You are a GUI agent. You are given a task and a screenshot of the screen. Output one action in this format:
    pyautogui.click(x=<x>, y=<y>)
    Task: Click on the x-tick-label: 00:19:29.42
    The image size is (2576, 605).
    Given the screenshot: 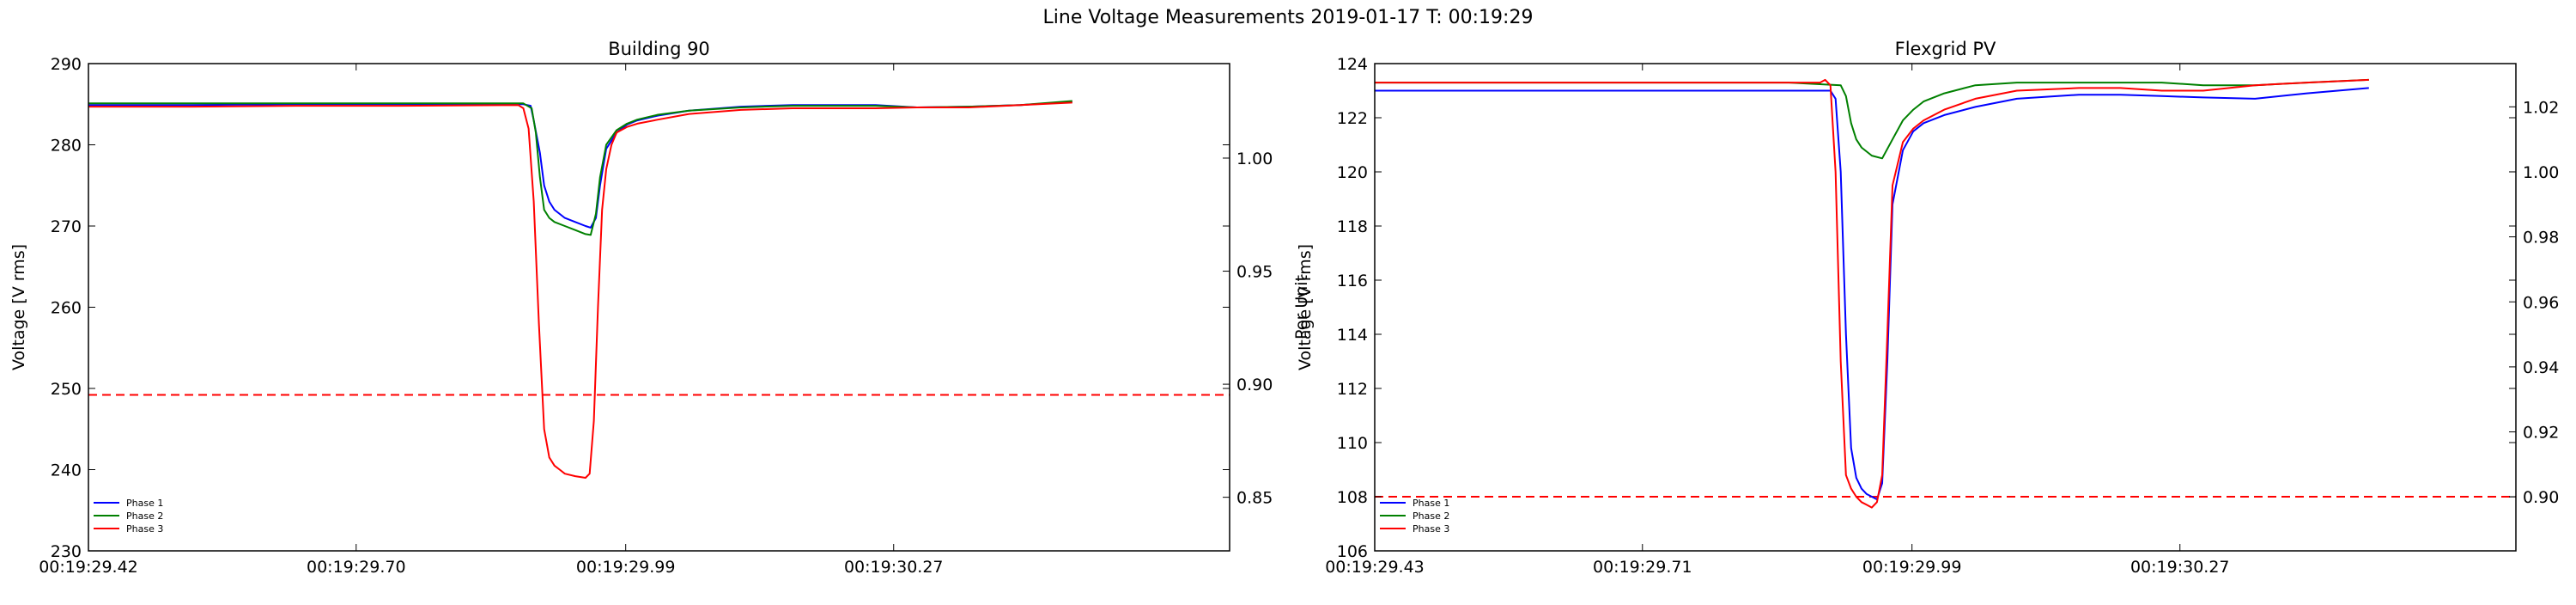 What is the action you would take?
    pyautogui.click(x=88, y=567)
    